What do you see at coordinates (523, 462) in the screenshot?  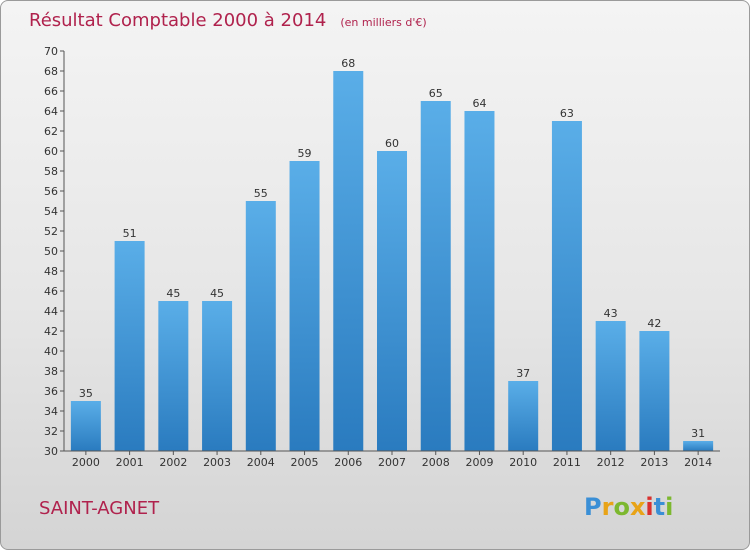 I see `x-tick-label: 2010` at bounding box center [523, 462].